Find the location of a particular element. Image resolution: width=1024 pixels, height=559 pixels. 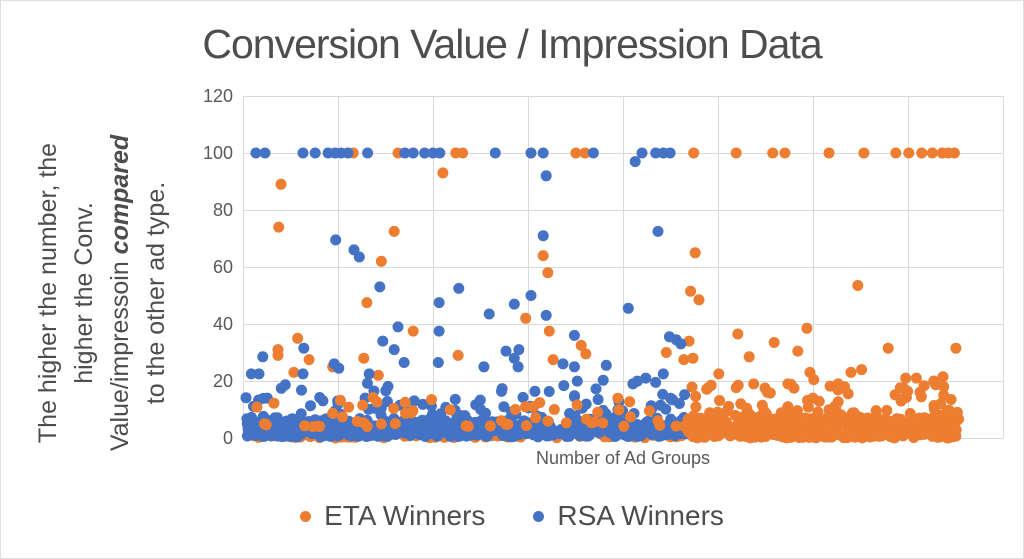

y-tick-label: 40 is located at coordinates (222, 324).